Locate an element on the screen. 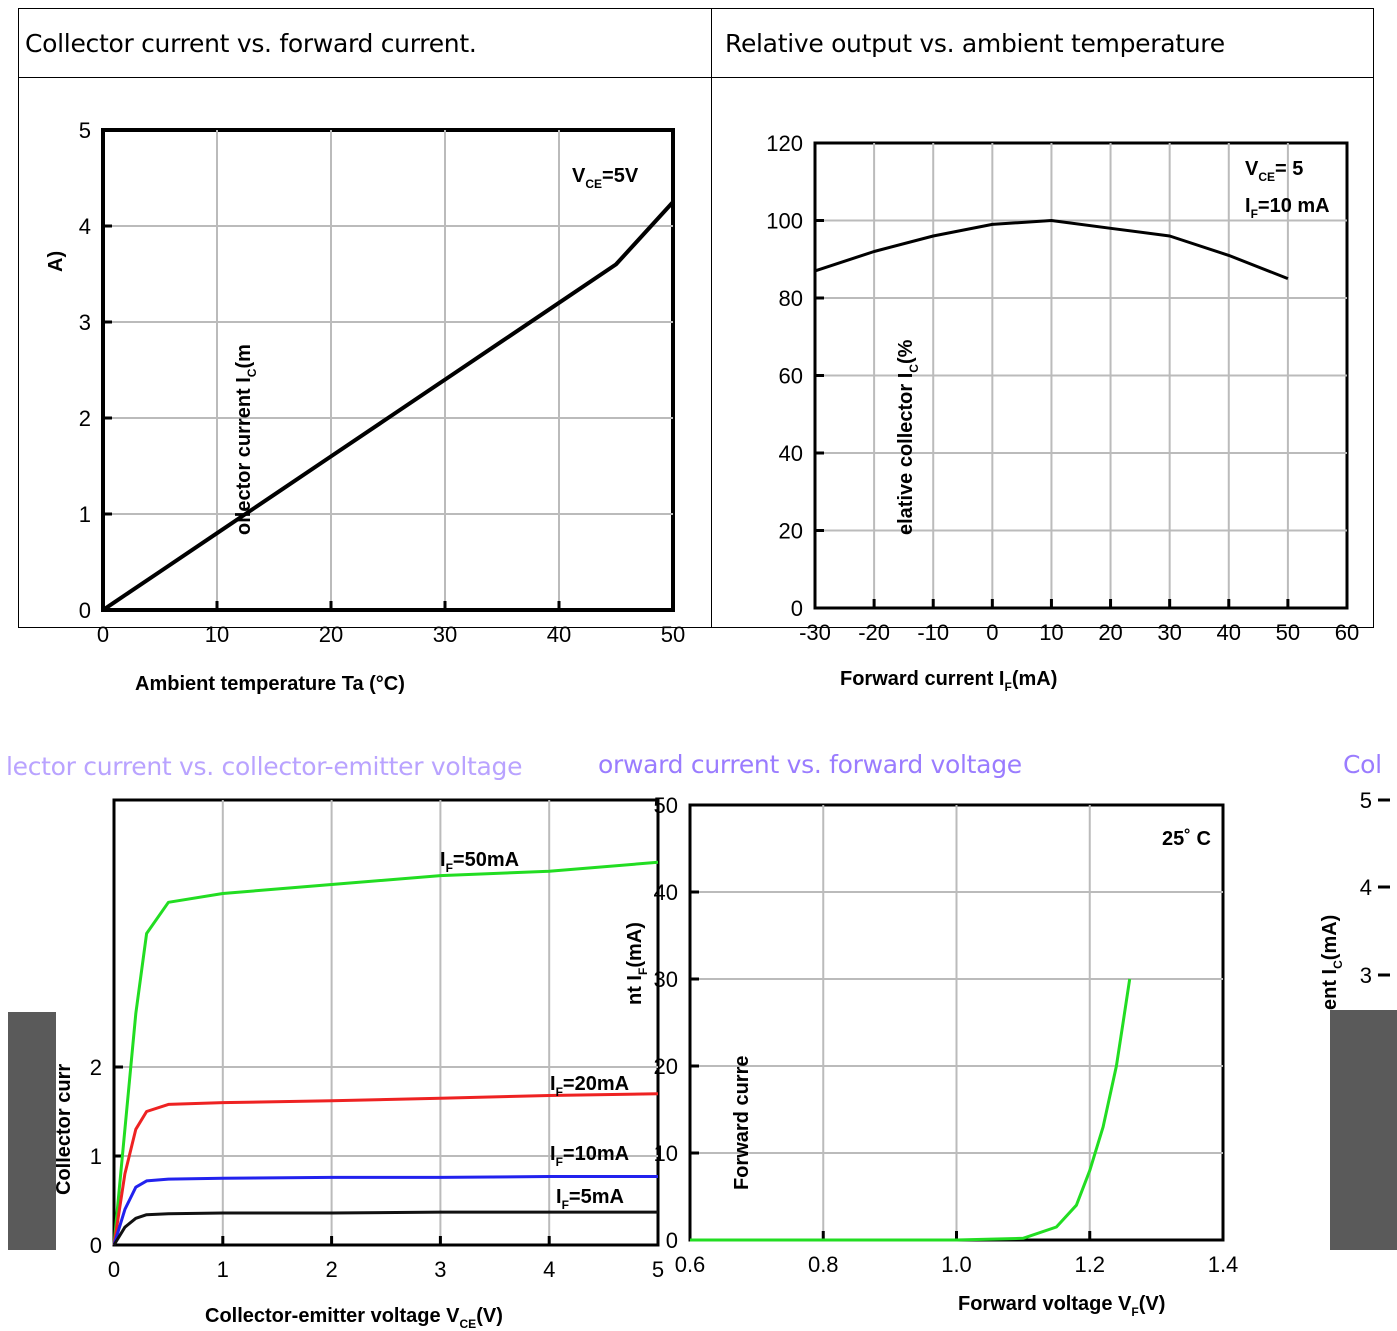  c2-ytick-label: 0 is located at coordinates (797, 608).